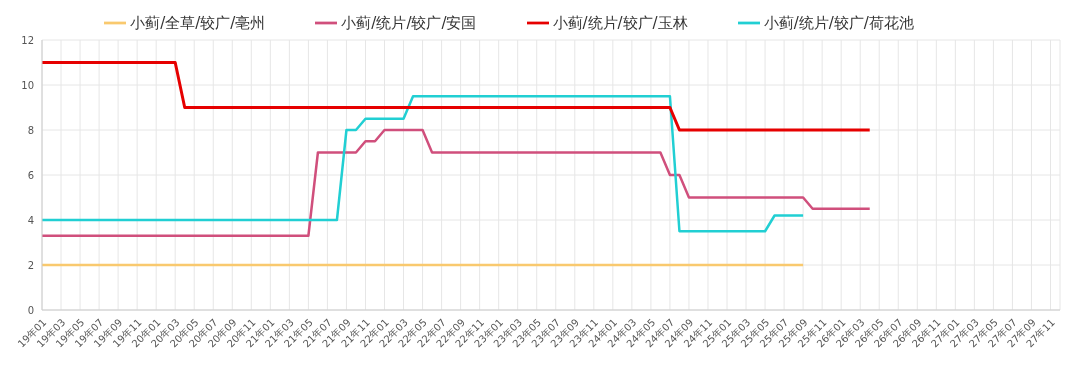 This screenshot has width=1080, height=374. What do you see at coordinates (30, 265) in the screenshot?
I see `y-tick-label: 2` at bounding box center [30, 265].